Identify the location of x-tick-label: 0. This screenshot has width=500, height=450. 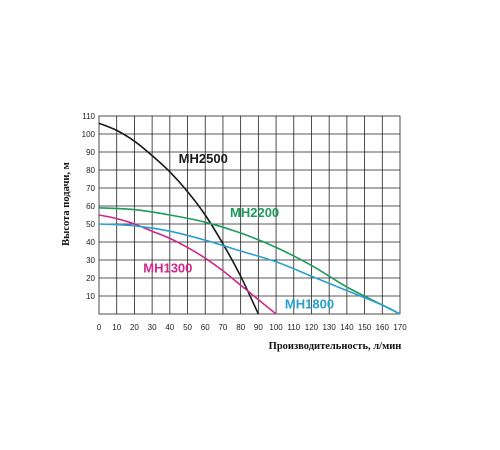
(99, 327).